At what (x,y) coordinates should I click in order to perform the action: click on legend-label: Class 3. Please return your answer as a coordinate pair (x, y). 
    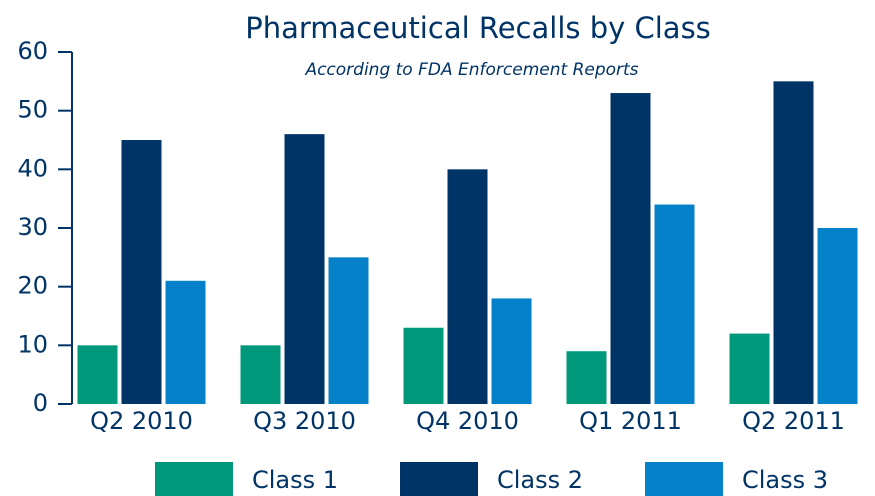
    Looking at the image, I should click on (785, 480).